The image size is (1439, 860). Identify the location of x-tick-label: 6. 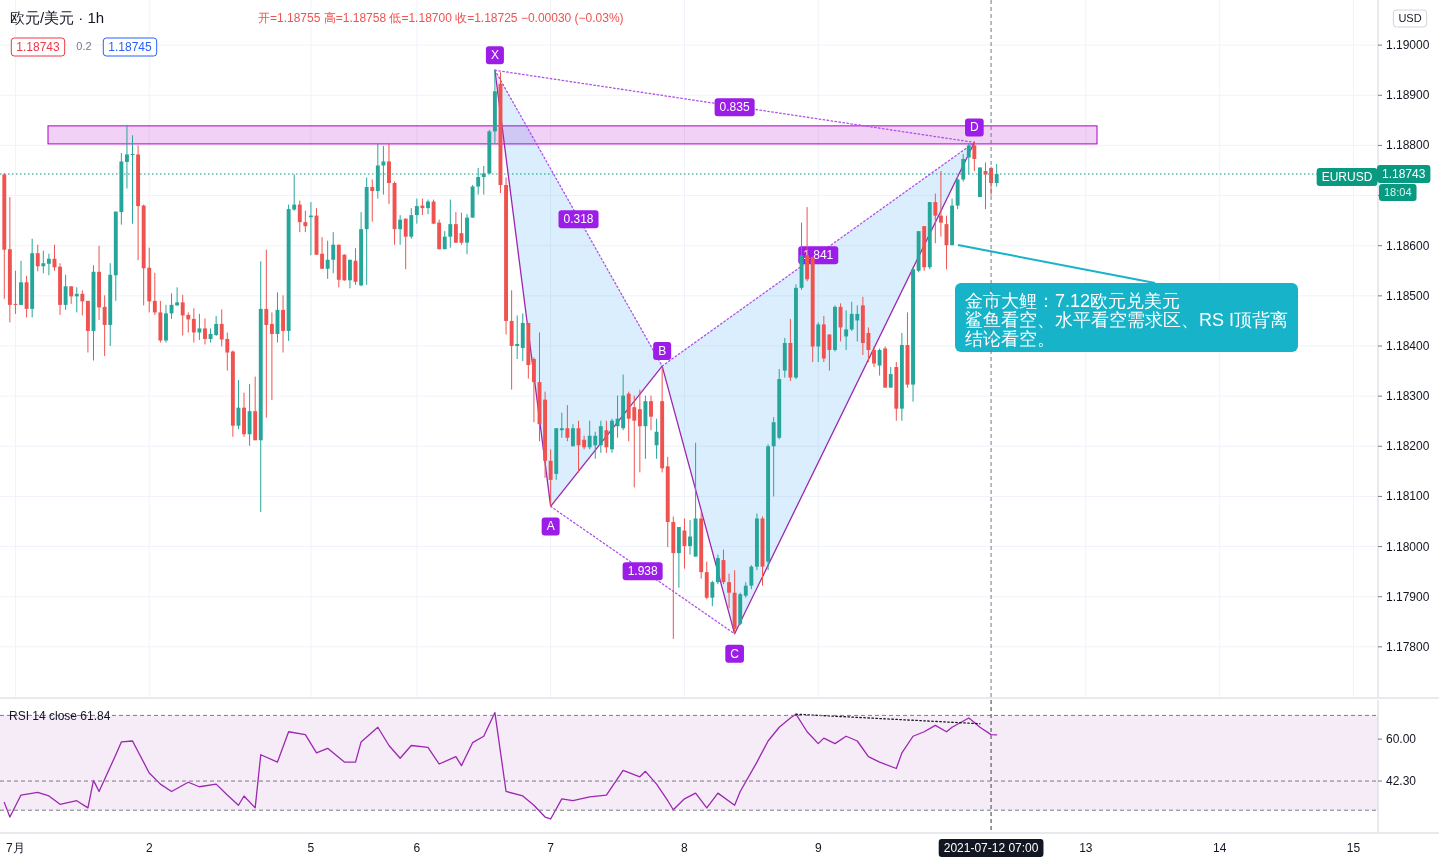
(417, 848).